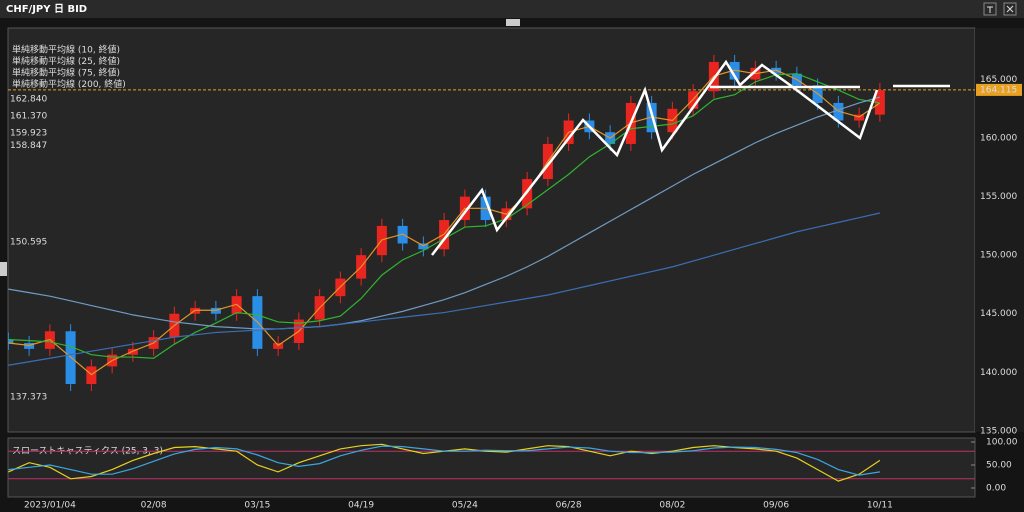 The height and width of the screenshot is (512, 1024). Describe the element at coordinates (66, 73) in the screenshot. I see `legend-entry: 単純移動平均線 (75, 終値)` at that location.